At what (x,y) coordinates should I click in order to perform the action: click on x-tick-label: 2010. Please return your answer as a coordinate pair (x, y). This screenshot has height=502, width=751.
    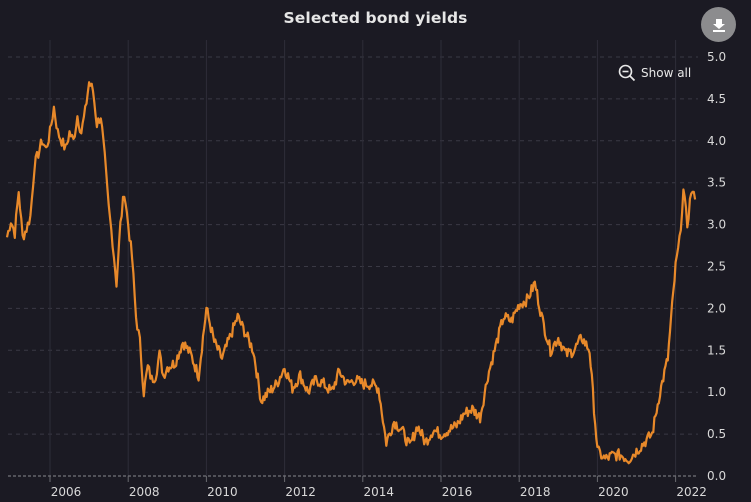
    Looking at the image, I should click on (222, 492).